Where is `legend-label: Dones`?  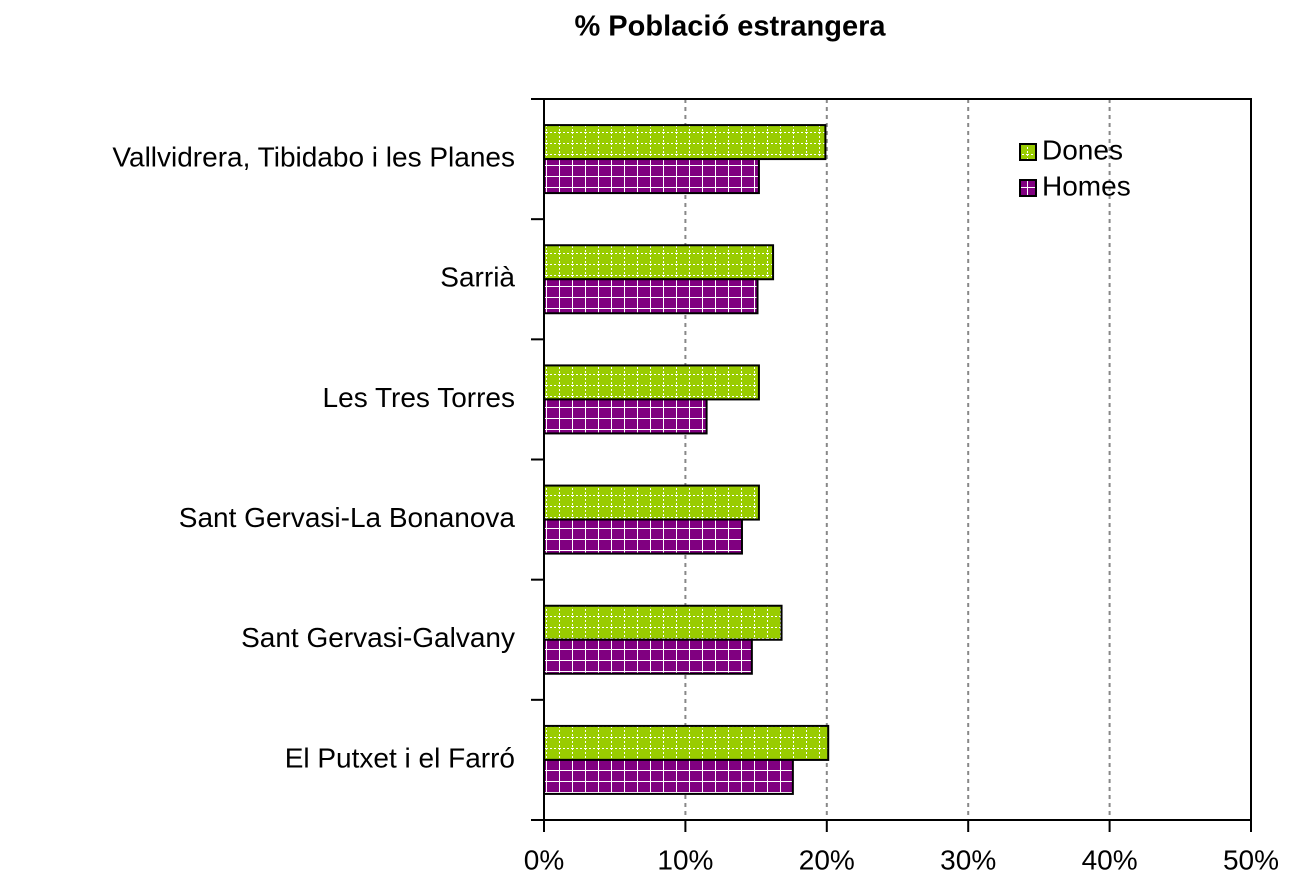
legend-label: Dones is located at coordinates (1082, 149).